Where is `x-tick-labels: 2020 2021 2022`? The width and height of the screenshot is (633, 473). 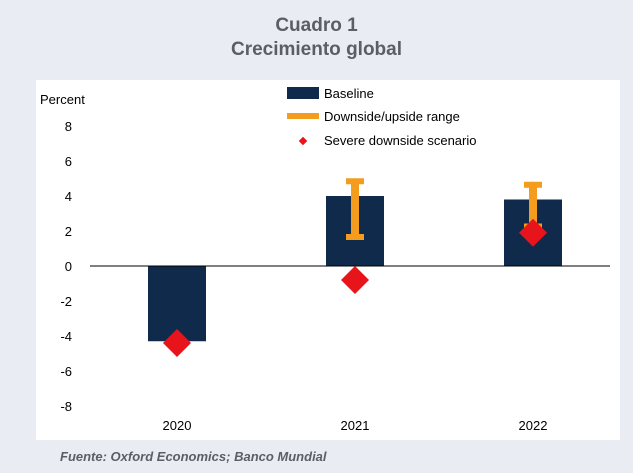 x-tick-labels: 2020 2021 2022 is located at coordinates (355, 425).